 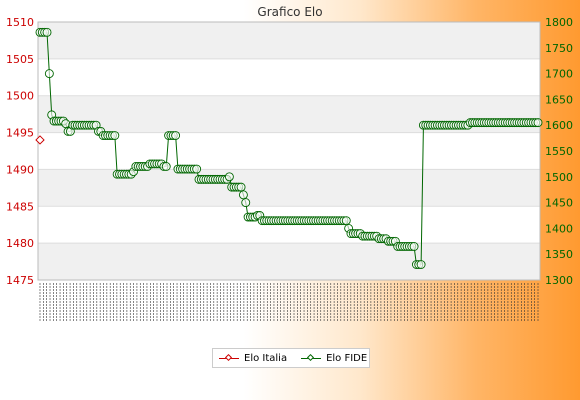 What do you see at coordinates (20, 243) in the screenshot?
I see `y-left-tick-label: 1480` at bounding box center [20, 243].